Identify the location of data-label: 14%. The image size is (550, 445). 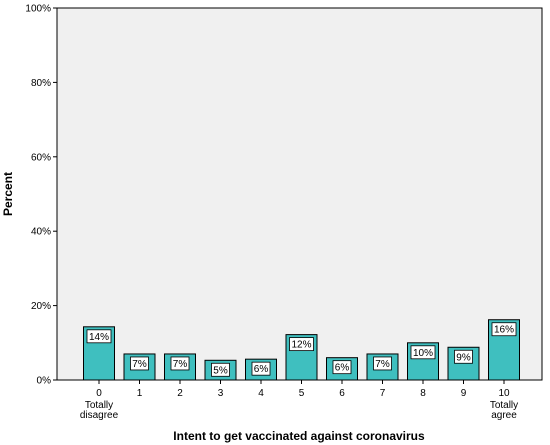
(99, 337).